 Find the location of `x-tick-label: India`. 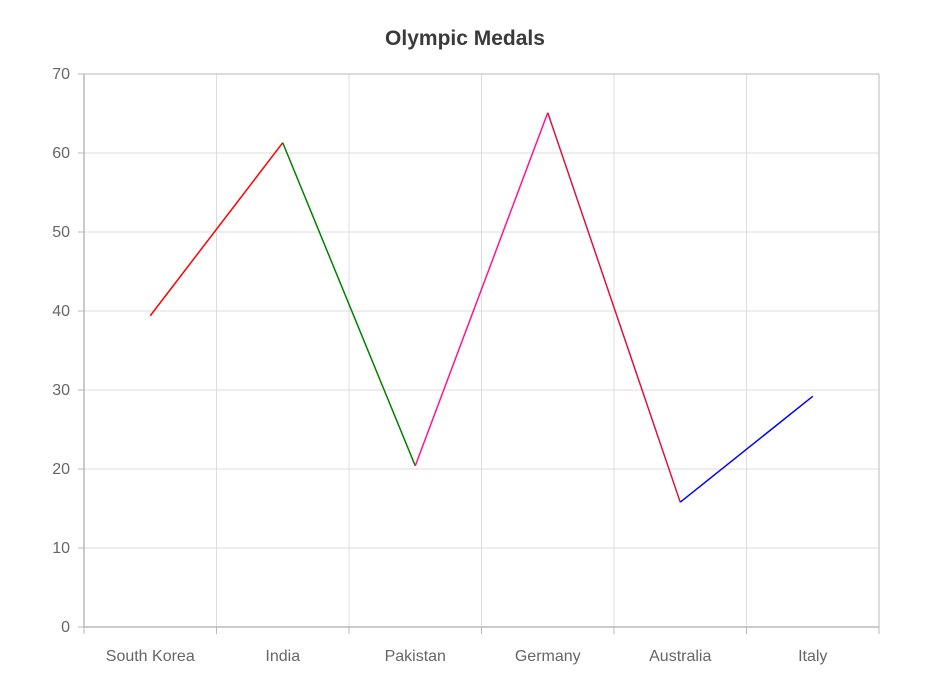

x-tick-label: India is located at coordinates (282, 656).